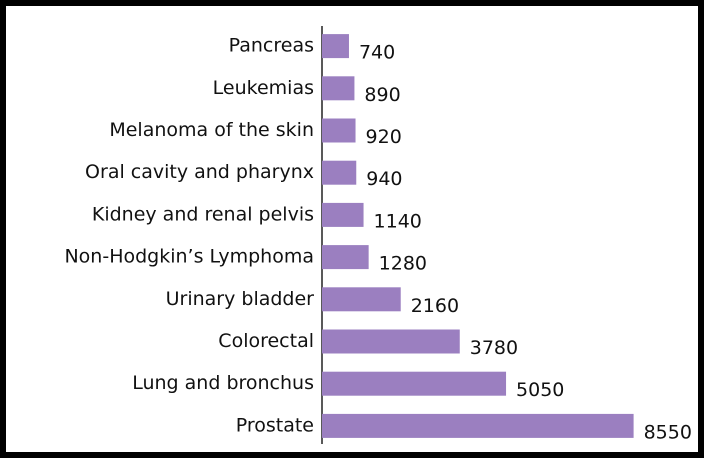 This screenshot has width=704, height=458. Describe the element at coordinates (271, 46) in the screenshot. I see `category-label: Pancreas` at that location.